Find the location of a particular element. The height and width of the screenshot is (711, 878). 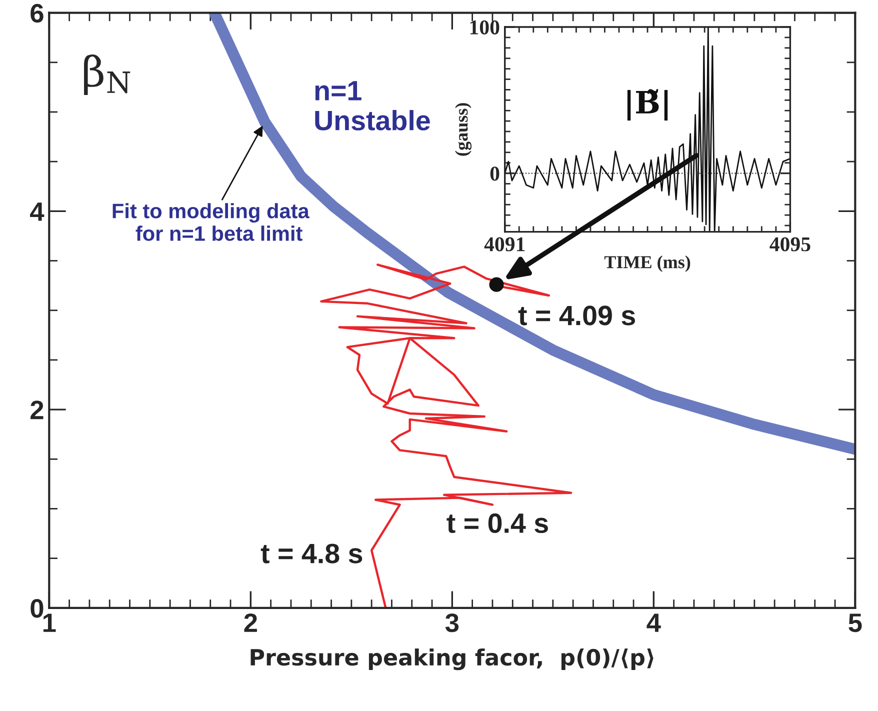

x-tick-label: 4 is located at coordinates (653, 623).